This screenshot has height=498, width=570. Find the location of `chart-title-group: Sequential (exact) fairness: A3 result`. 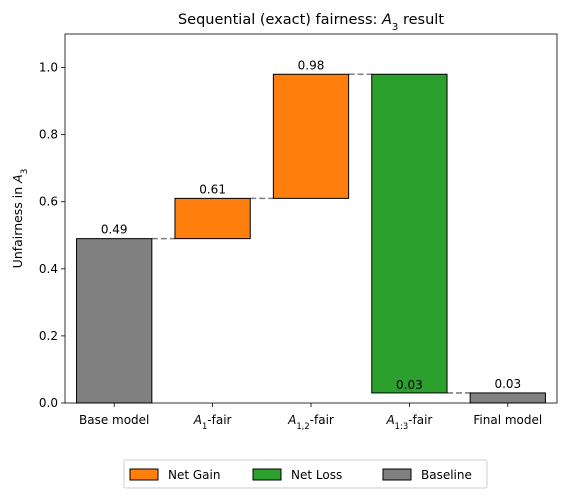

chart-title-group: Sequential (exact) fairness: A3 result is located at coordinates (311, 22).